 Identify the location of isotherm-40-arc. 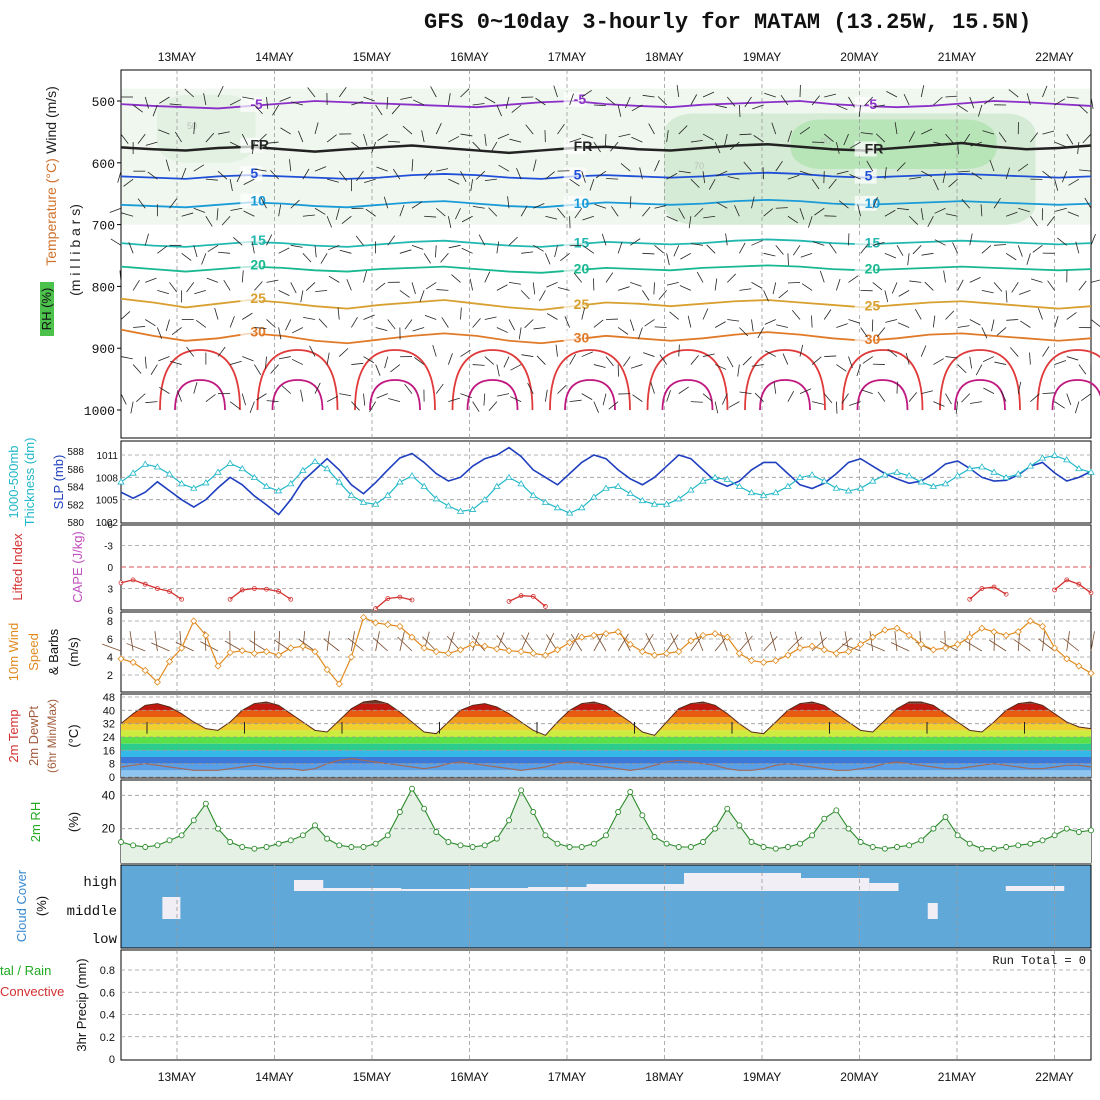
(785, 395).